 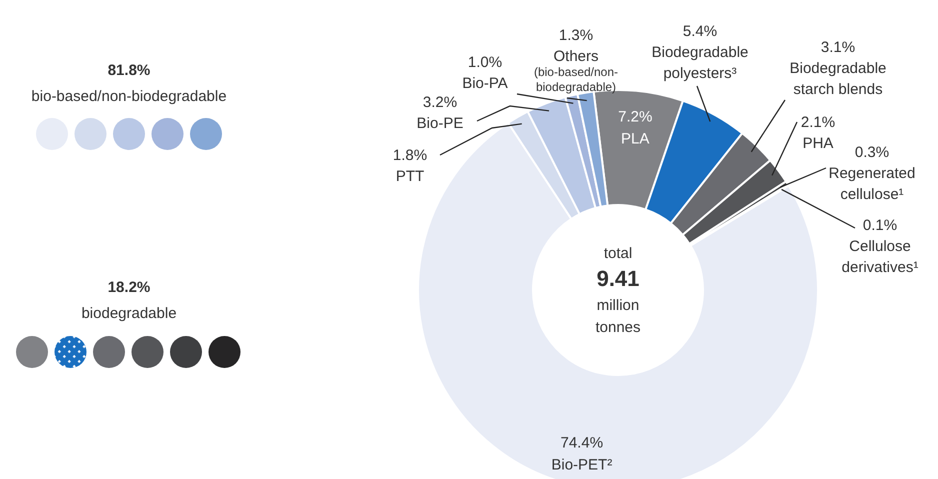 I want to click on slice-label: Others (bio-based/non-biodegradable), so click(x=576, y=71).